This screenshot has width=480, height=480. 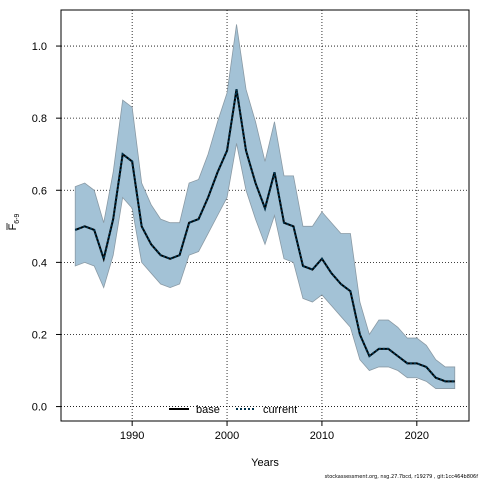 What do you see at coordinates (13, 226) in the screenshot?
I see `y-axis-title-main: F` at bounding box center [13, 226].